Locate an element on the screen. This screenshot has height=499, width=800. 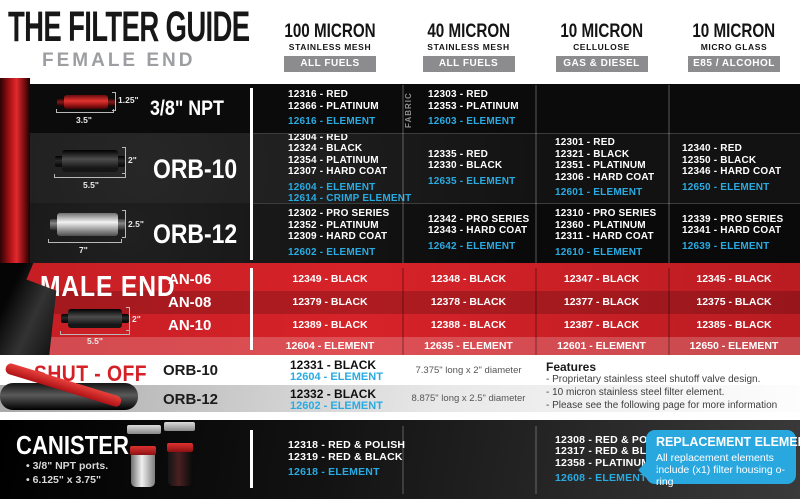
element-part-number: 12610 - ELEMENT is located at coordinates (599, 252).